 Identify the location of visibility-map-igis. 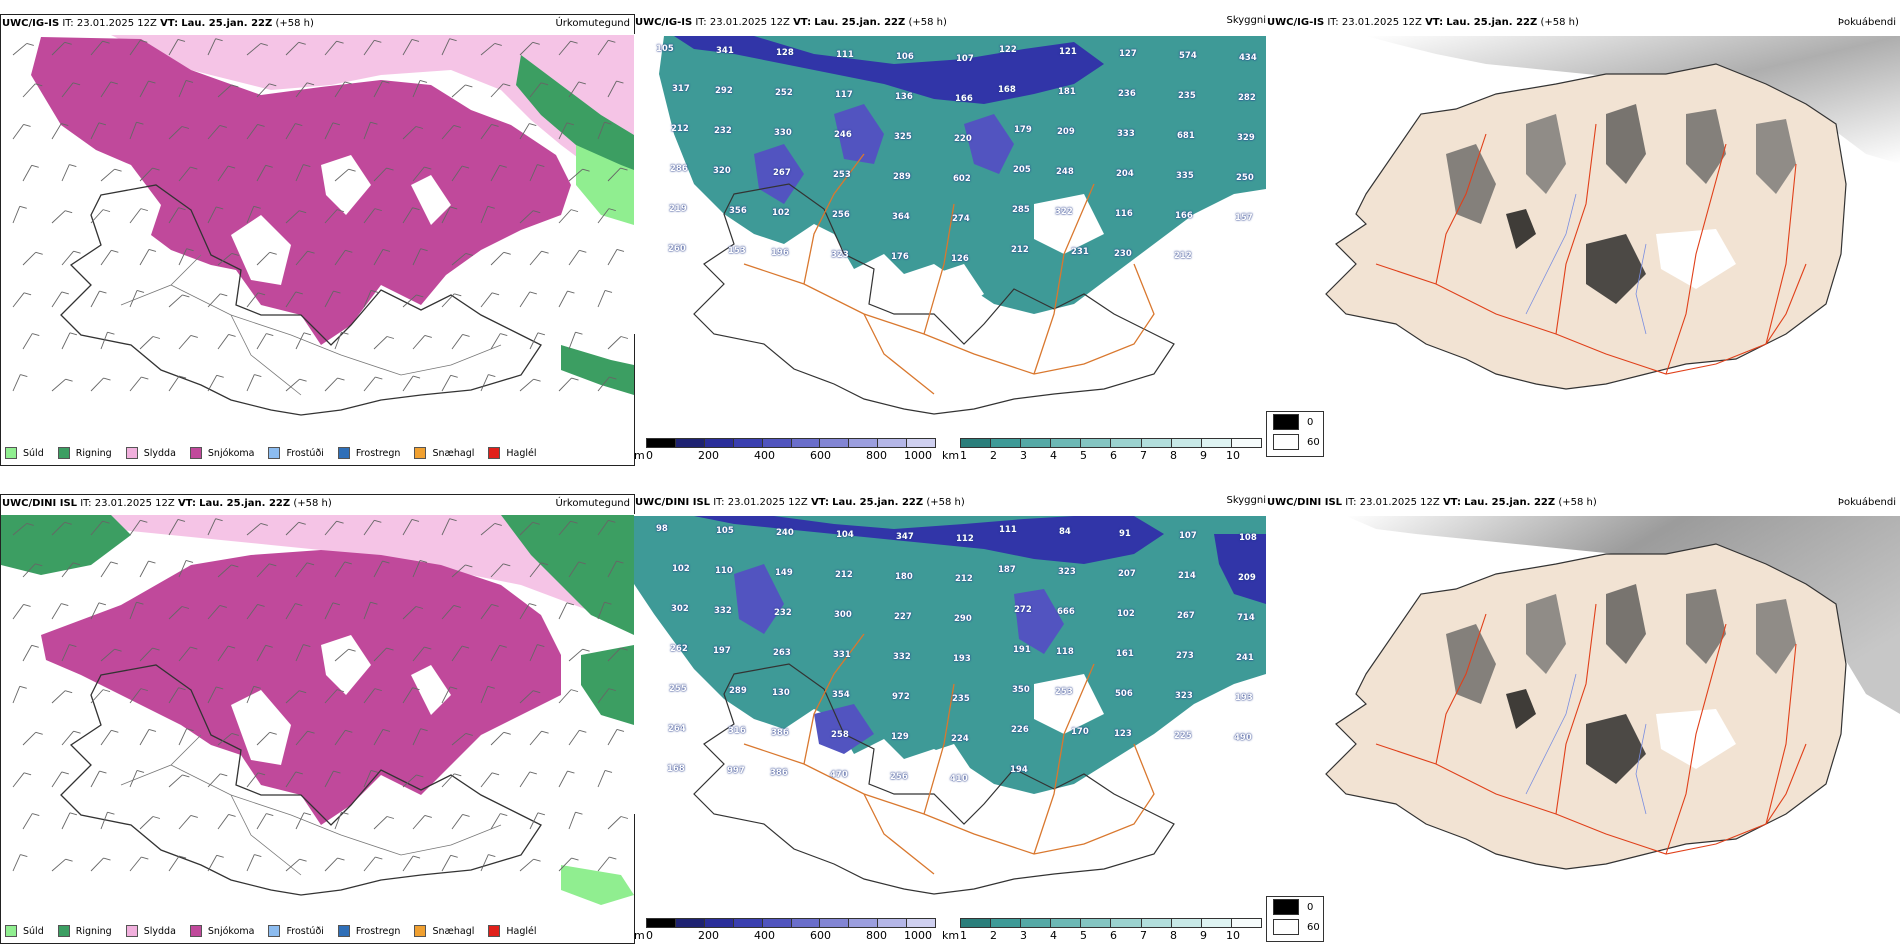
(950, 224).